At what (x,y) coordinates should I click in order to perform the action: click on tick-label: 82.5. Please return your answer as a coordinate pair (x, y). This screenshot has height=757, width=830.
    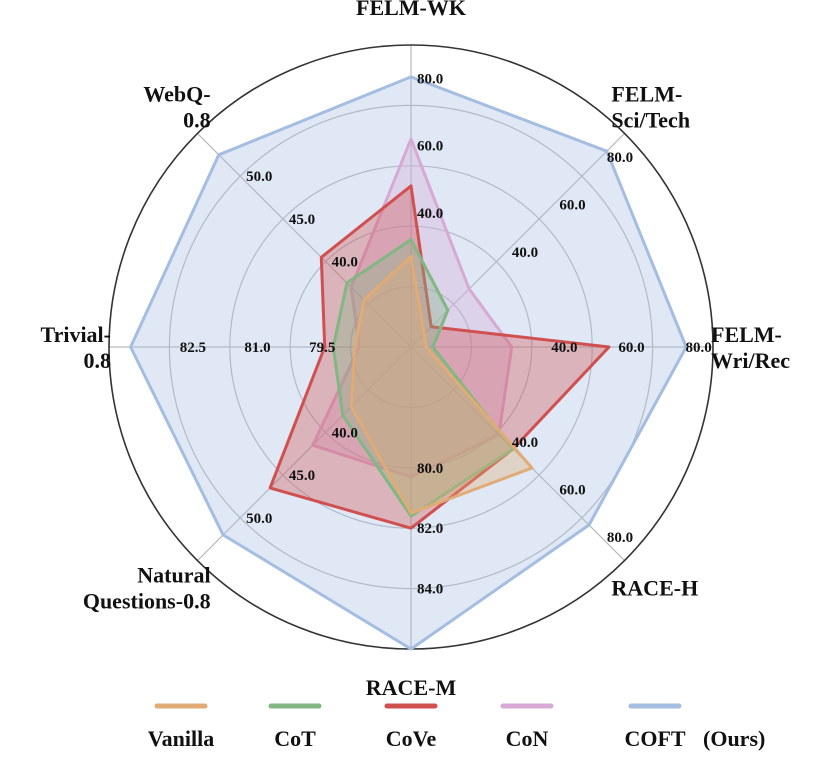
    Looking at the image, I should click on (193, 348).